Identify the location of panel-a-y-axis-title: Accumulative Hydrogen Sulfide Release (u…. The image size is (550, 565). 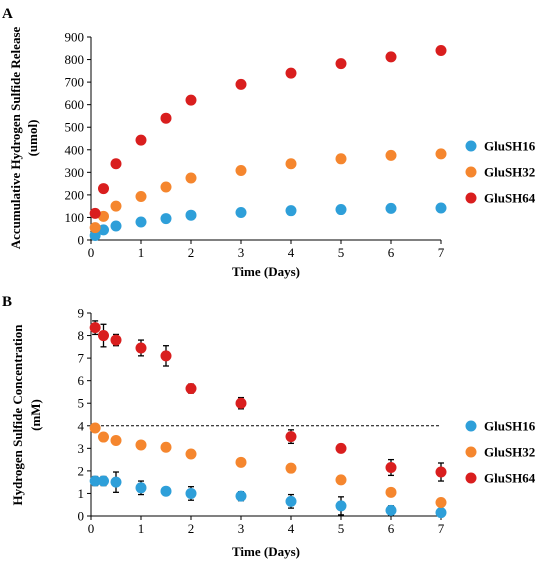
(24, 138).